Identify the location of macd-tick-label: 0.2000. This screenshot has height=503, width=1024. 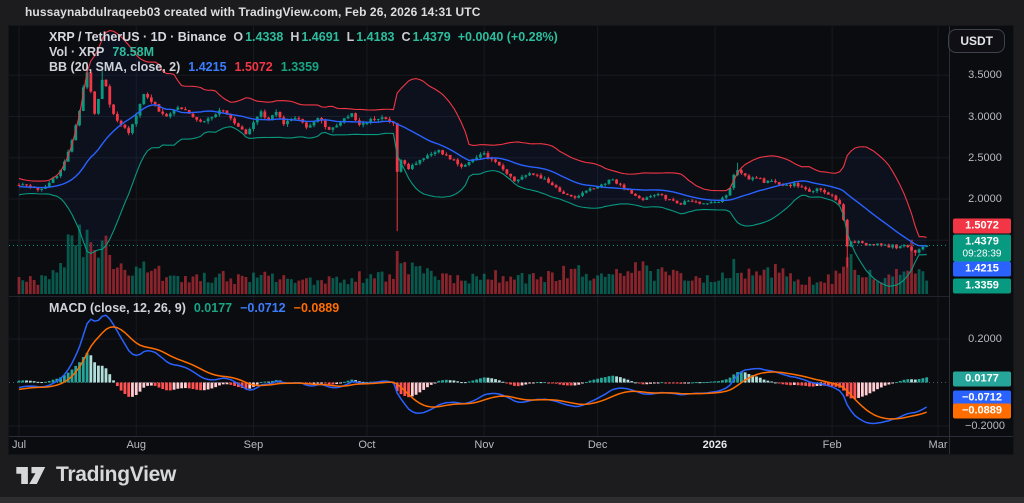
(985, 339).